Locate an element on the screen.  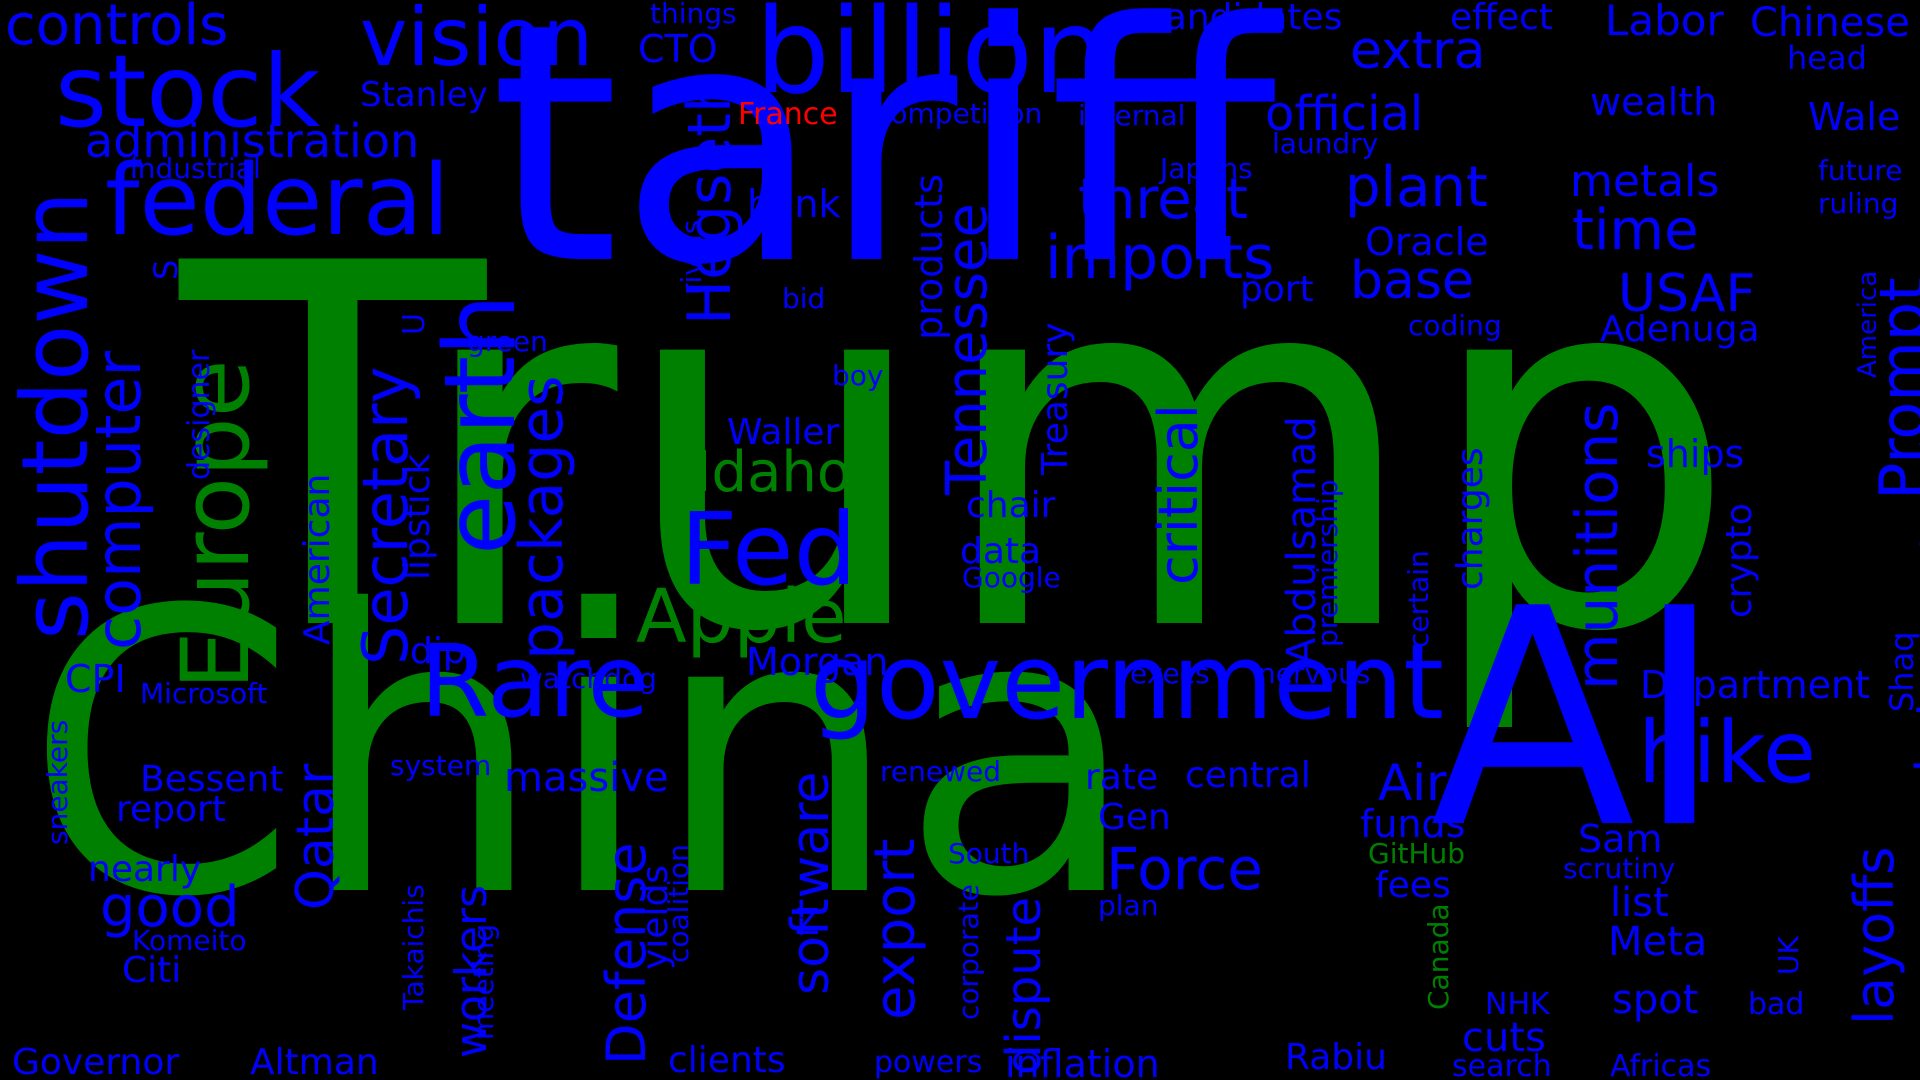
word-treasury: Treasury is located at coordinates (1055, 398).